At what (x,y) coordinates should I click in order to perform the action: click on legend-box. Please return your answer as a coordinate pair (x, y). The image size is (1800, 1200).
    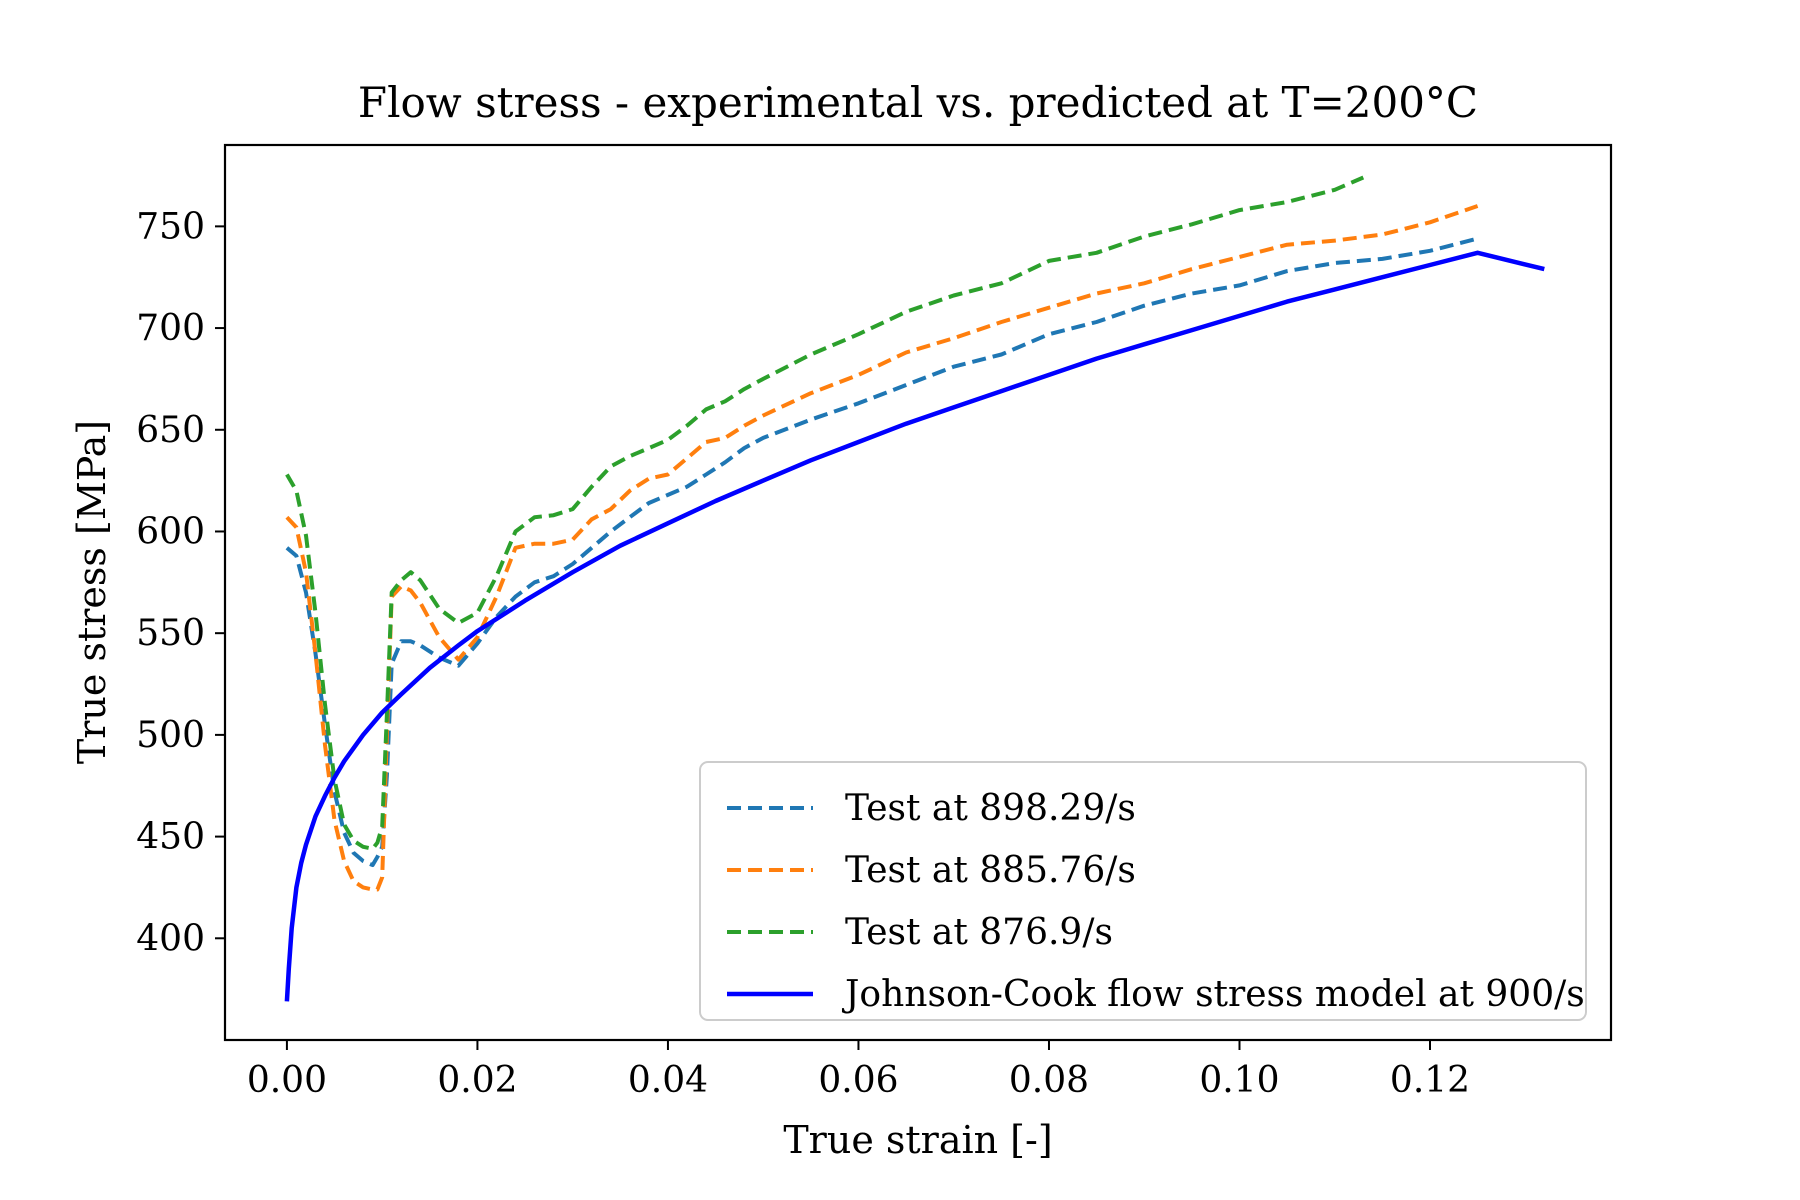
    Looking at the image, I should click on (1143, 891).